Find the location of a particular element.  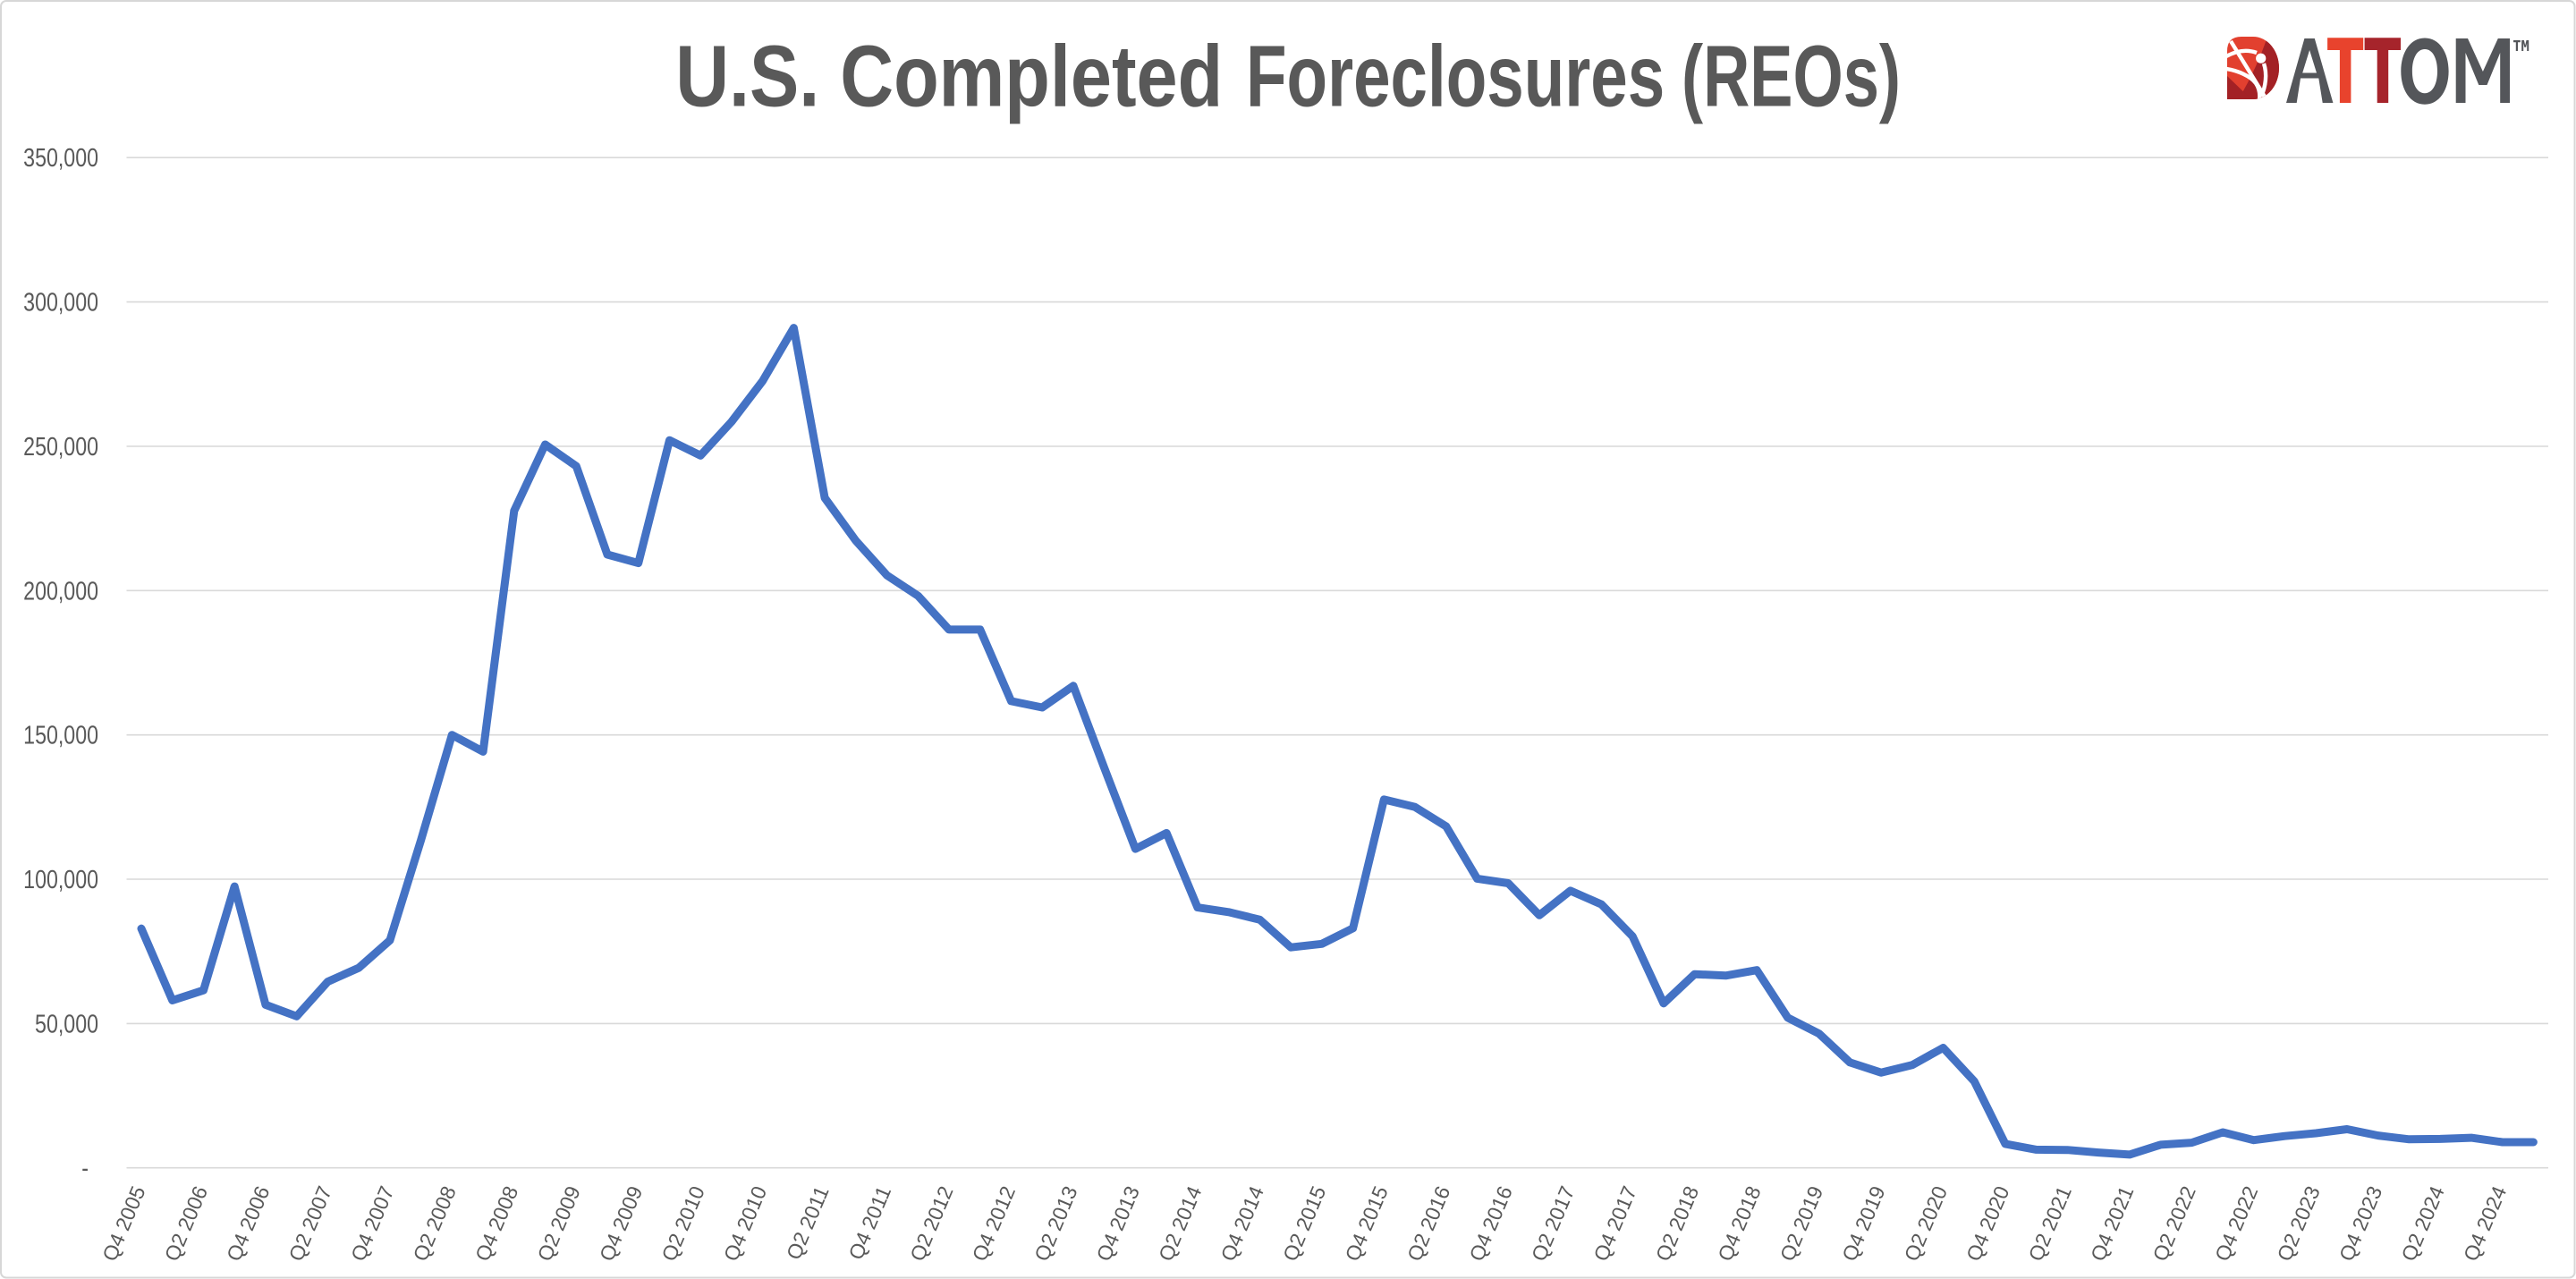

svg-text: U.S. Completed is located at coordinates (949, 77).